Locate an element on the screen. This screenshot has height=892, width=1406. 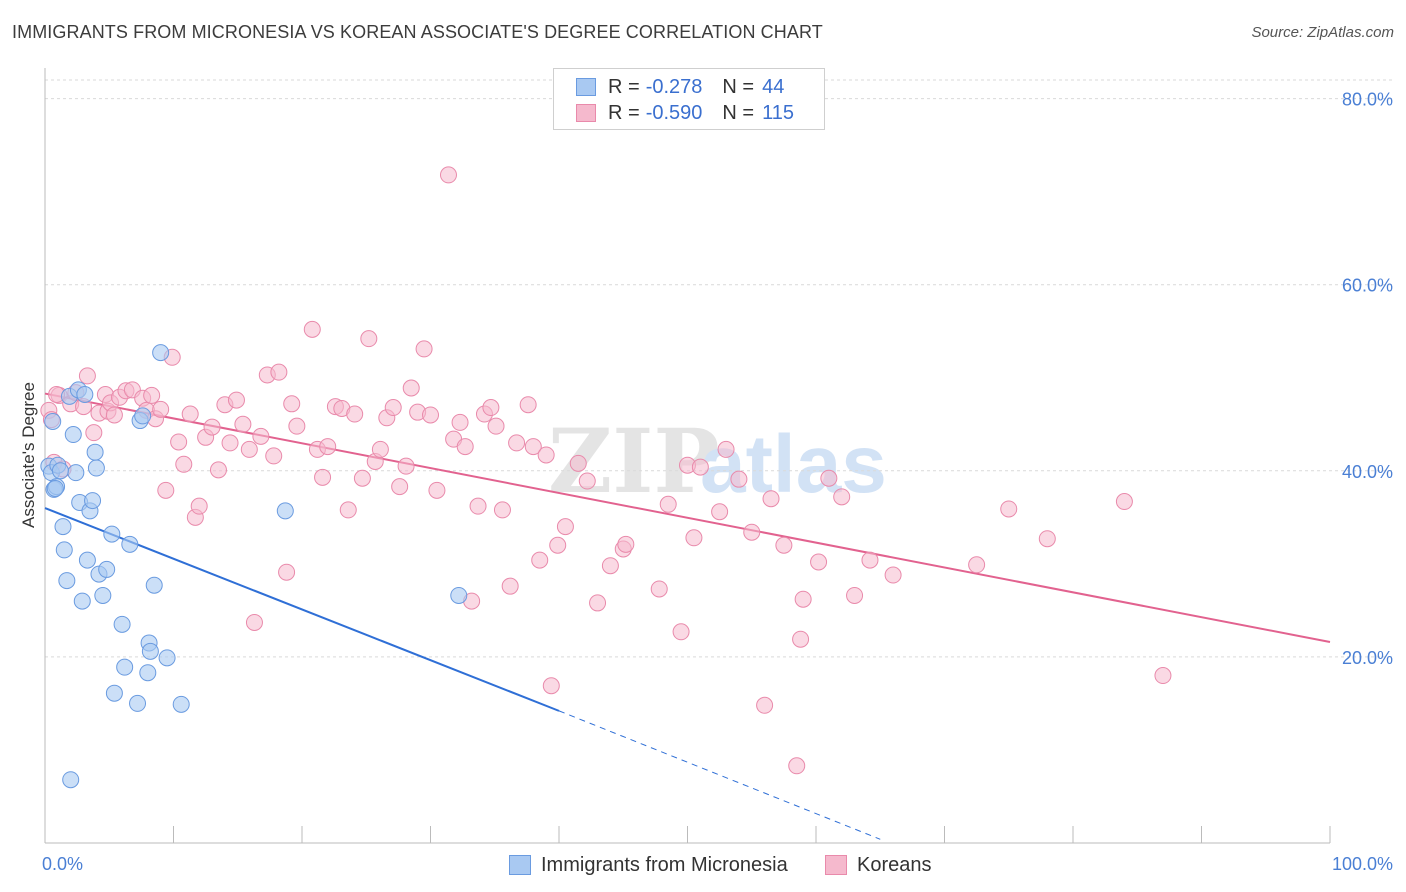
legend-row-micronesia: R = -0.278 N = 44 is located at coordinates (680, 87).